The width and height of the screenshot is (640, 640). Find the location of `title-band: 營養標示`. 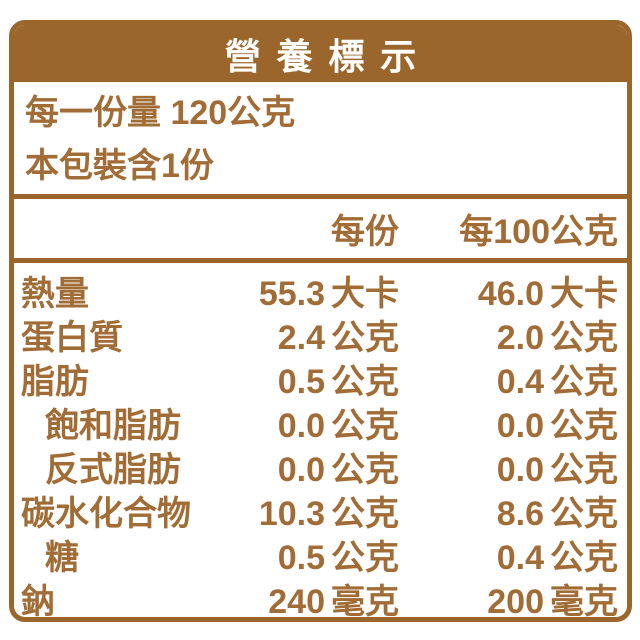

title-band: 營養標示 is located at coordinates (320, 53).